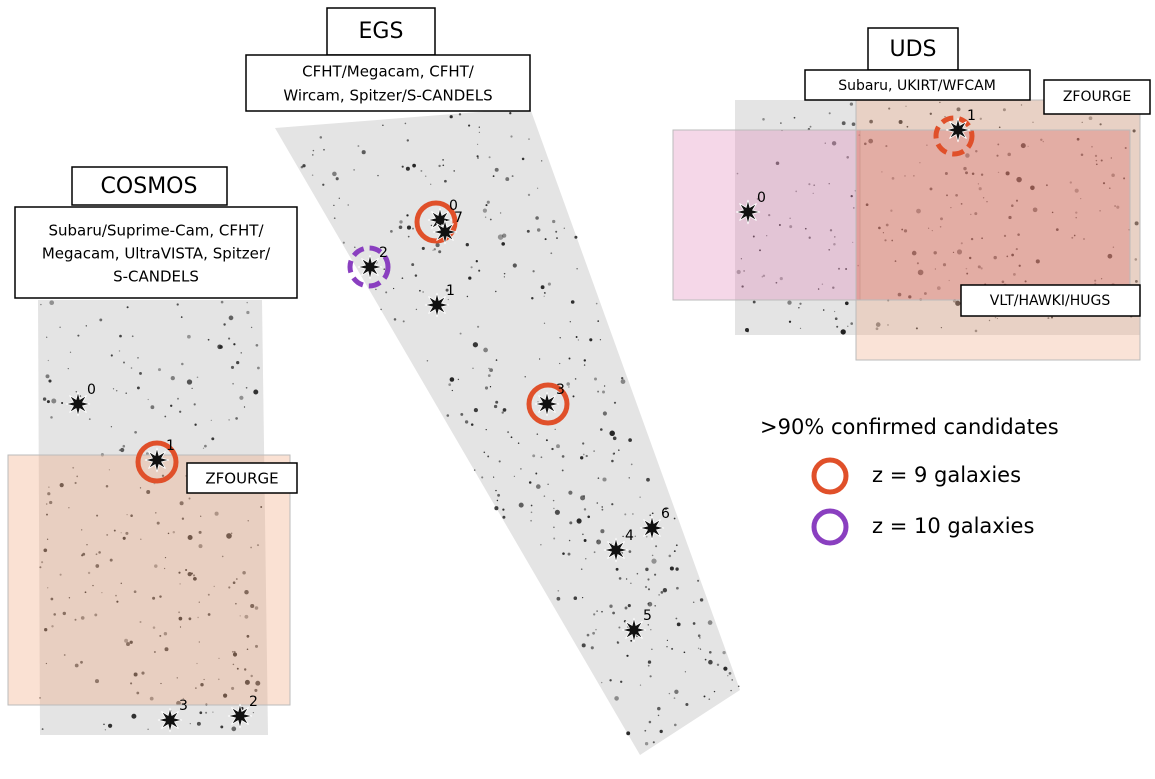 Image resolution: width=1155 pixels, height=779 pixels. Describe the element at coordinates (1097, 97) in the screenshot. I see `label-box` at that location.